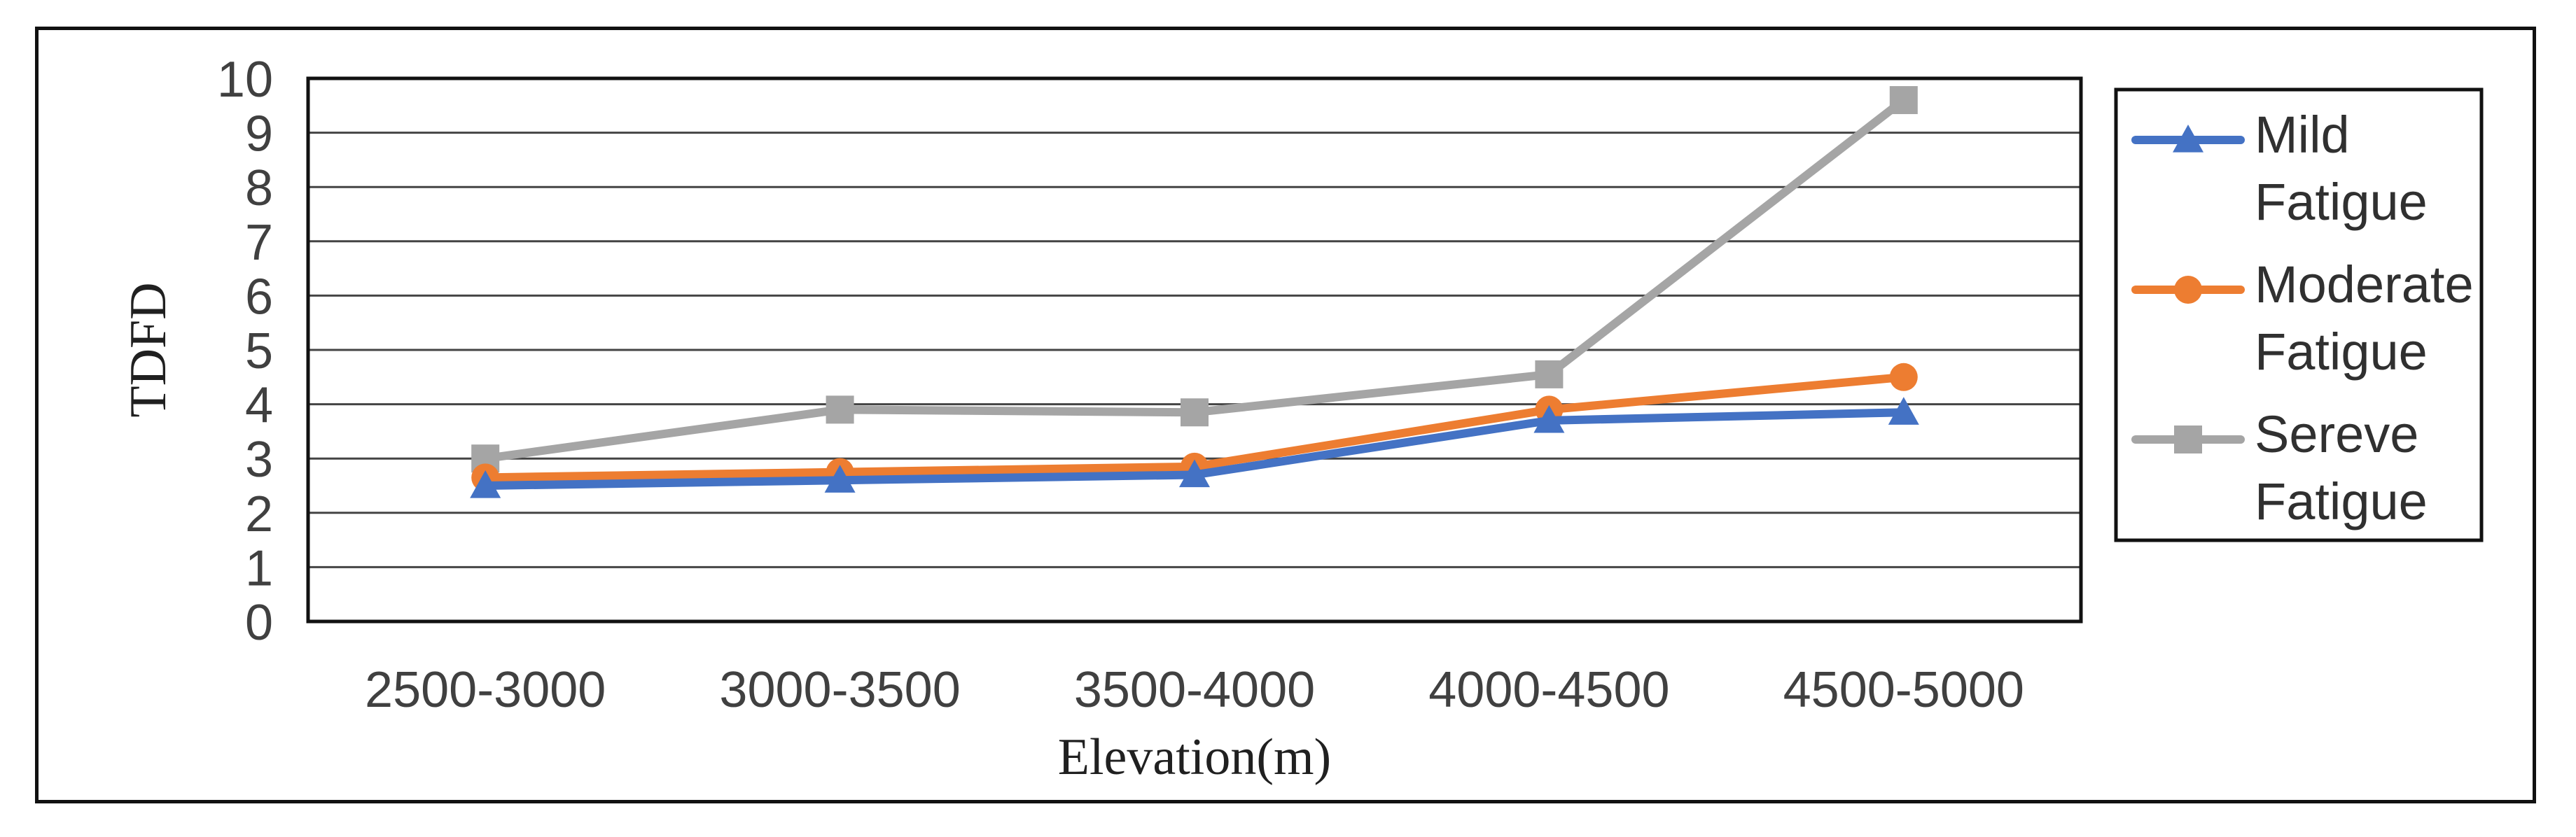 The height and width of the screenshot is (837, 2576). What do you see at coordinates (259, 297) in the screenshot?
I see `y-tick-label: 6` at bounding box center [259, 297].